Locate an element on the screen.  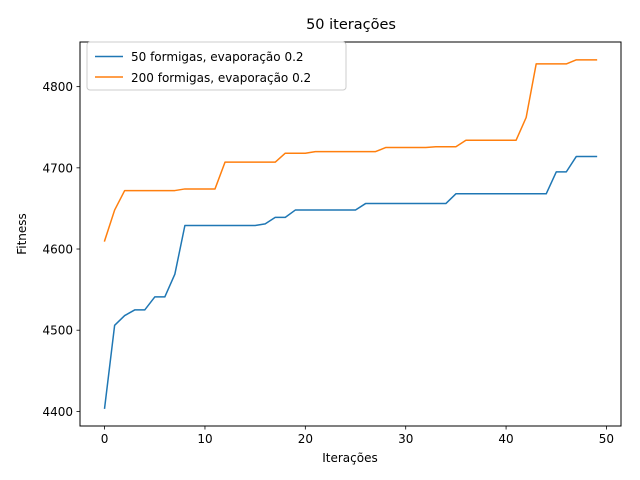
legend-label-series-1: 50 formigas, evaporação 0.2 is located at coordinates (217, 57).